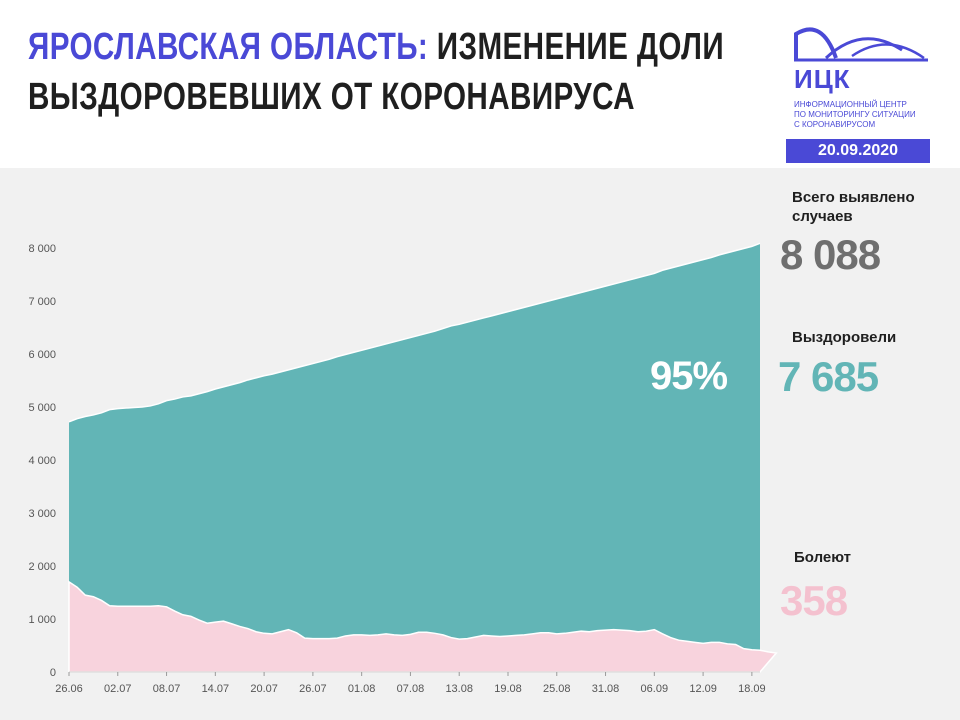 Image resolution: width=960 pixels, height=720 pixels. Describe the element at coordinates (264, 689) in the screenshot. I see `x-tick-label: 20.07` at that location.